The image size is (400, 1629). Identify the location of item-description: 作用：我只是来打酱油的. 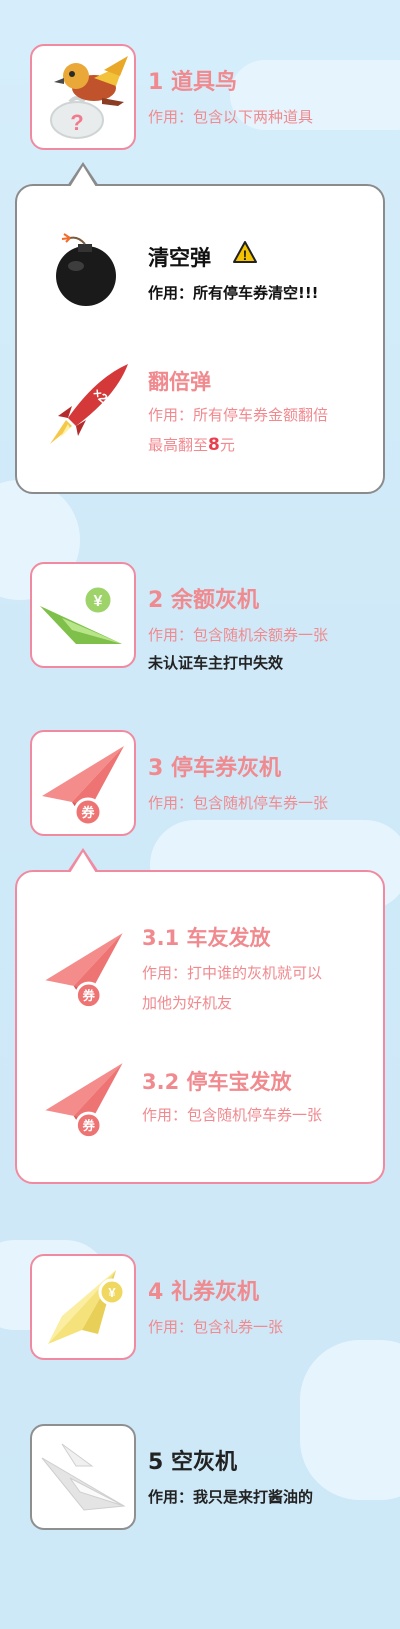
(231, 1497).